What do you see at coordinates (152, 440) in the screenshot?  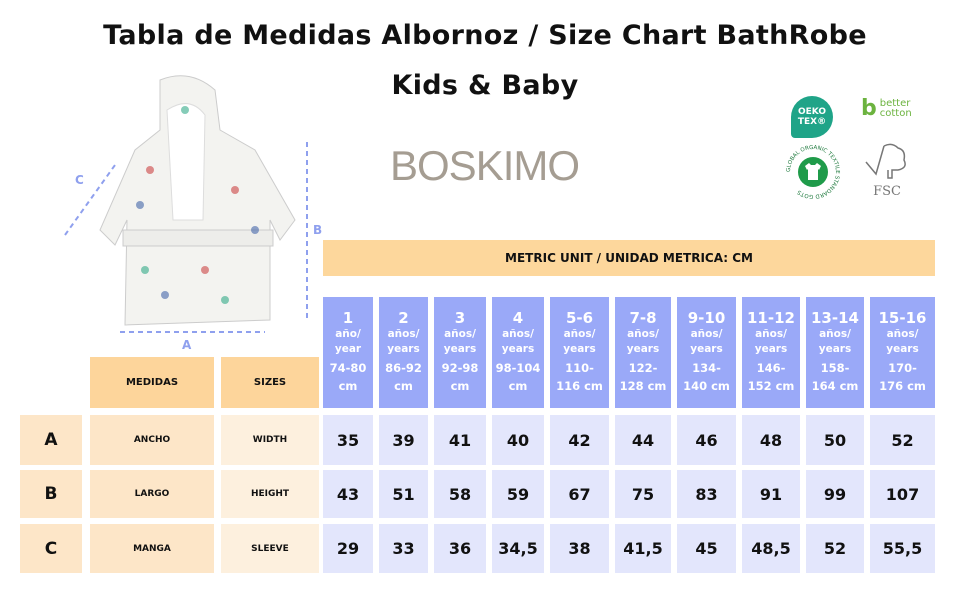 I see `row-medida: ANCHO` at bounding box center [152, 440].